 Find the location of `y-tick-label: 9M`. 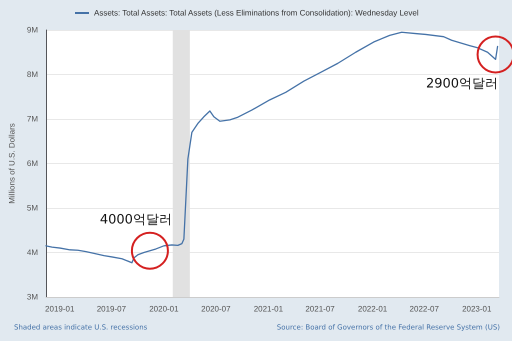

y-tick-label: 9M is located at coordinates (32, 30).